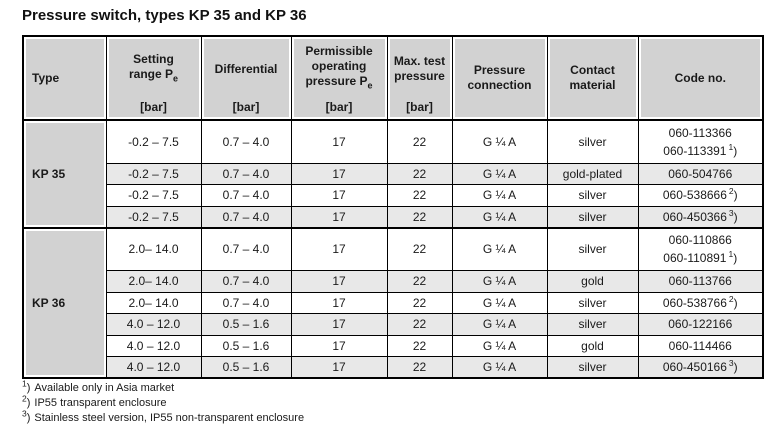 The width and height of the screenshot is (778, 438). What do you see at coordinates (700, 302) in the screenshot?
I see `code-no-cell: 060-538766 2)` at bounding box center [700, 302].